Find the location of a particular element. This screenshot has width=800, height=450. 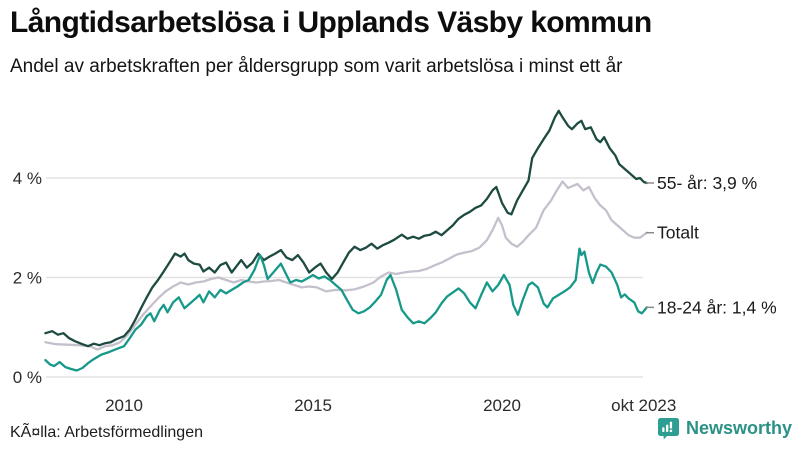

y-tick-label: 2 % is located at coordinates (27, 278).